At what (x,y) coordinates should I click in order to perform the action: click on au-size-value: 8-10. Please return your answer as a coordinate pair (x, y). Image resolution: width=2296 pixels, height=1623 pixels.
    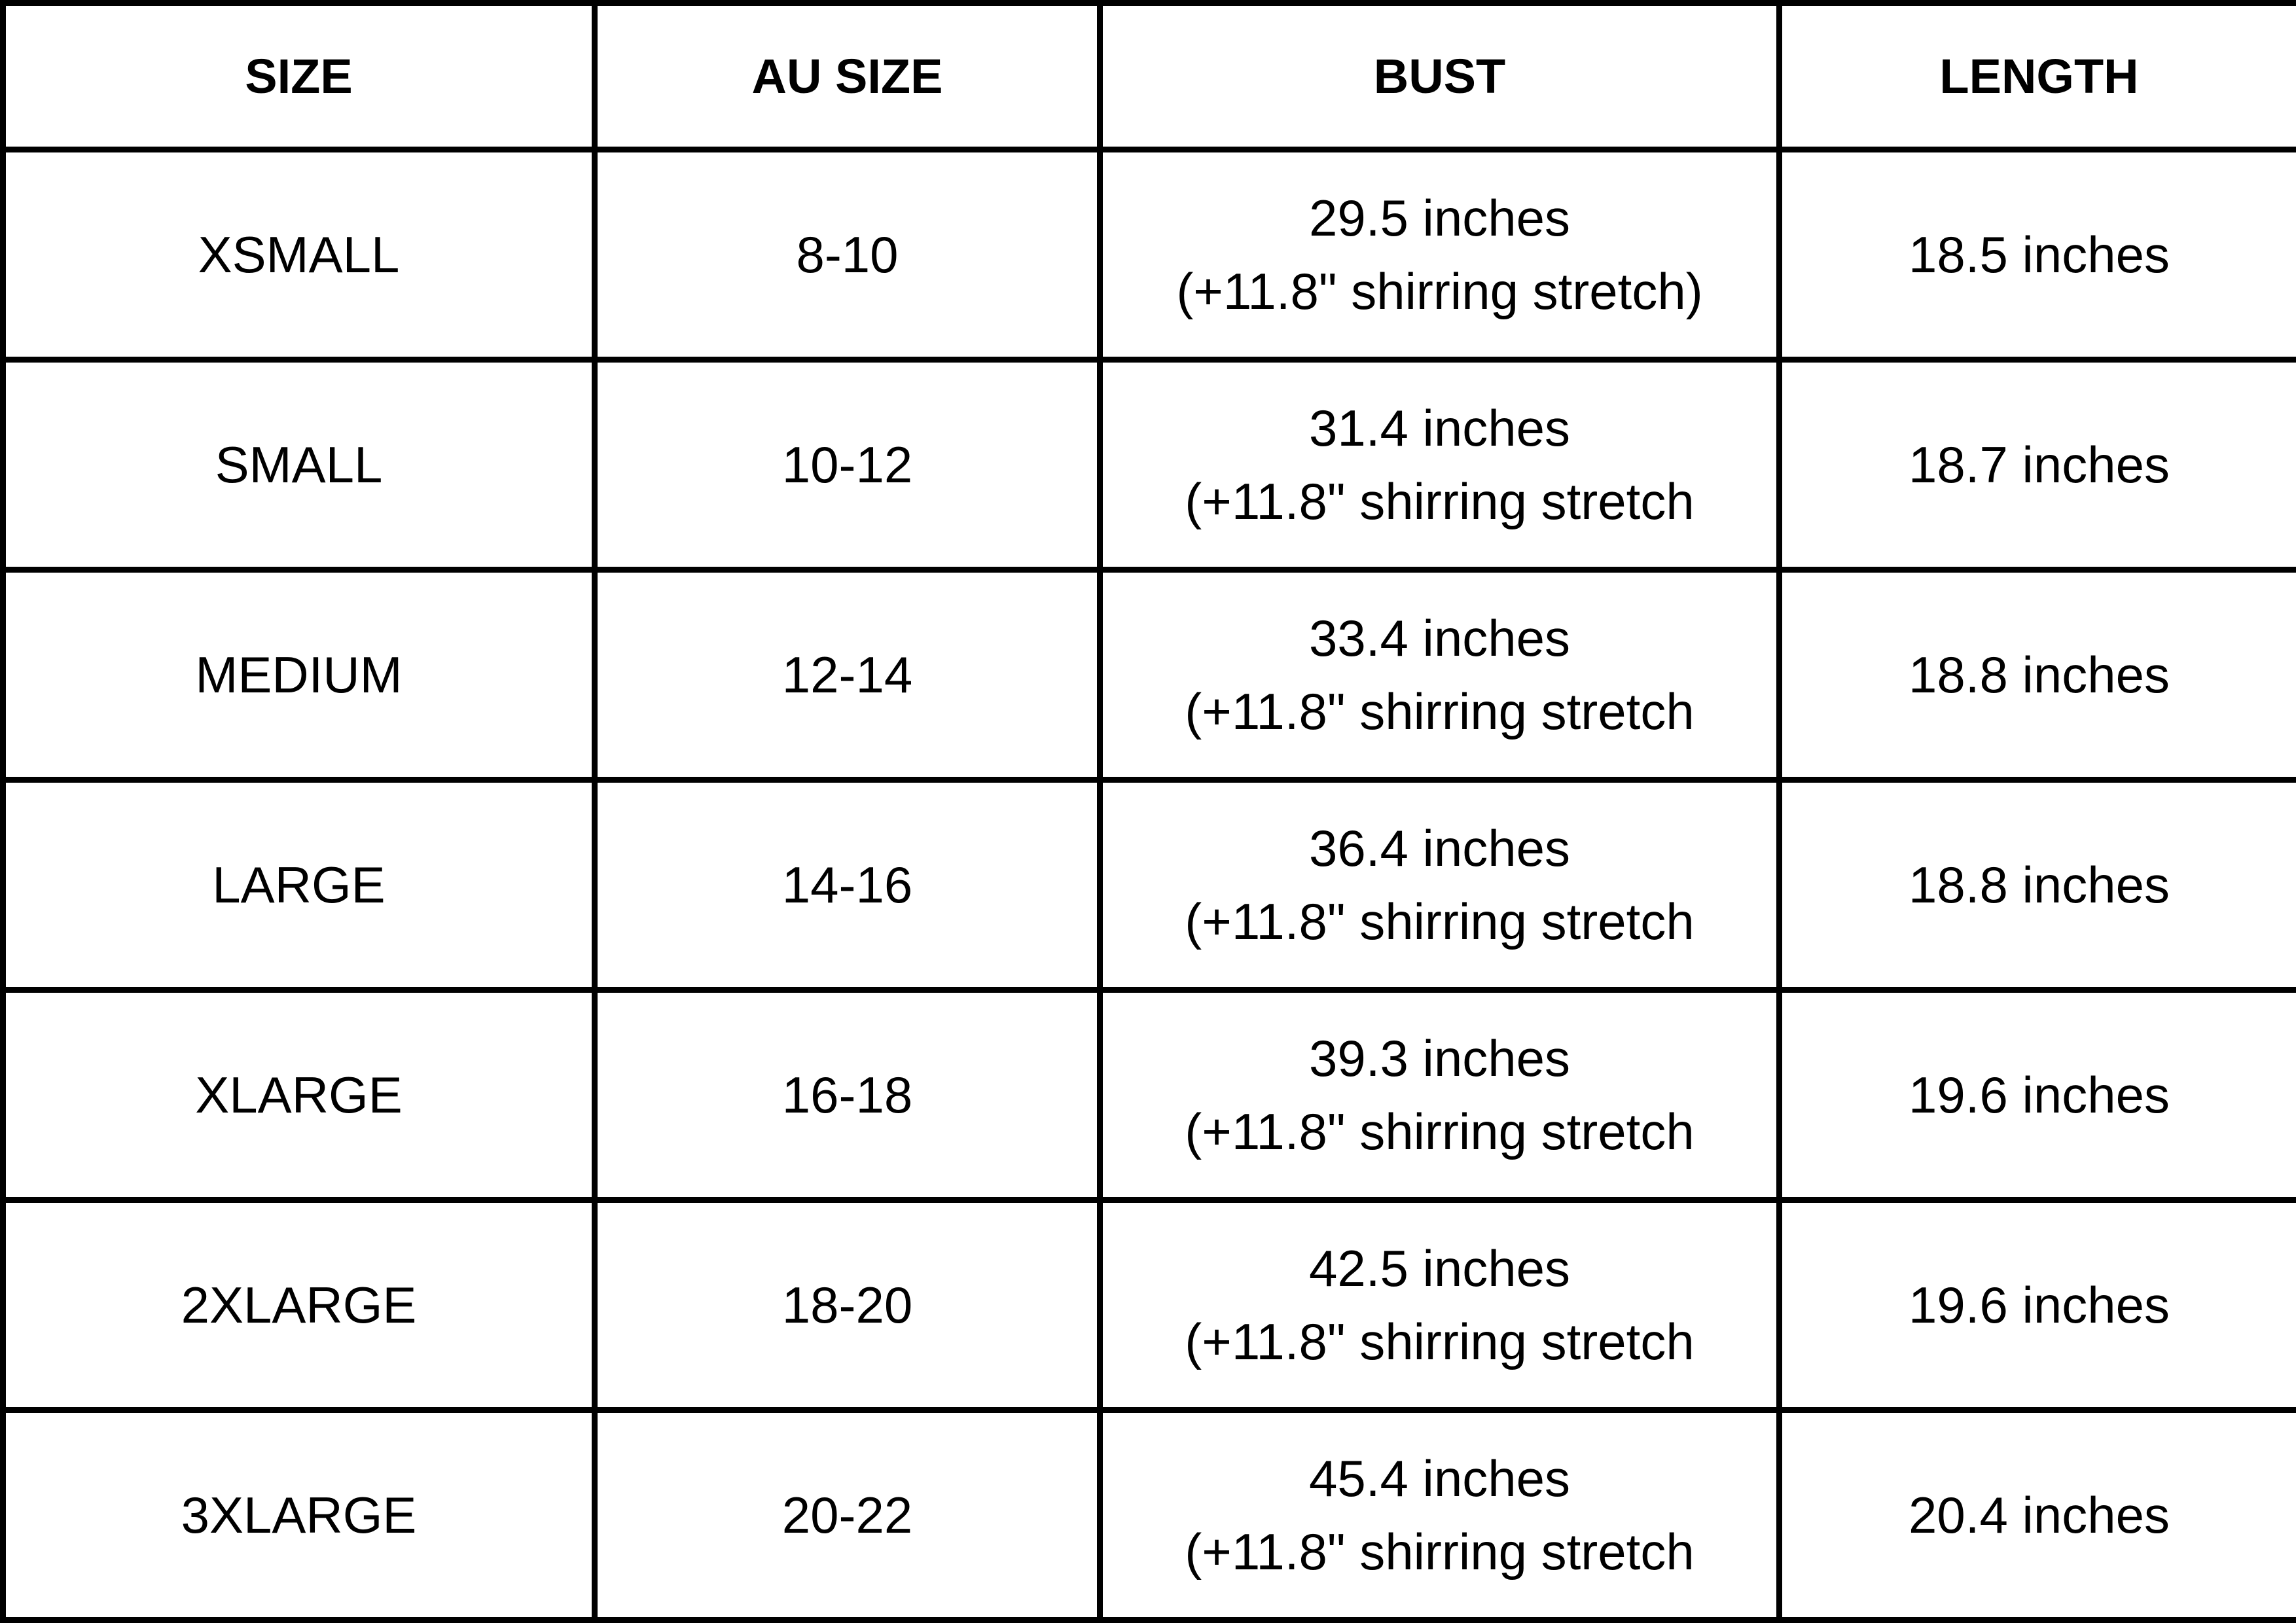
    Looking at the image, I should click on (847, 255).